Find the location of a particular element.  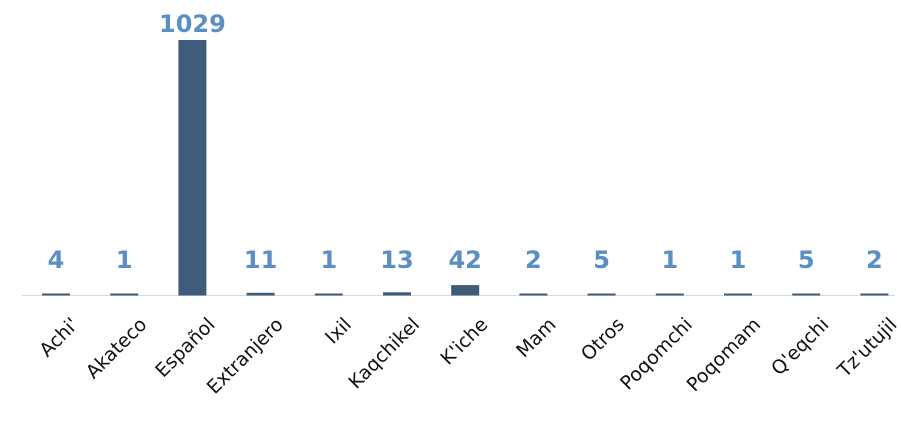

category-label: Poqomam is located at coordinates (724, 355).